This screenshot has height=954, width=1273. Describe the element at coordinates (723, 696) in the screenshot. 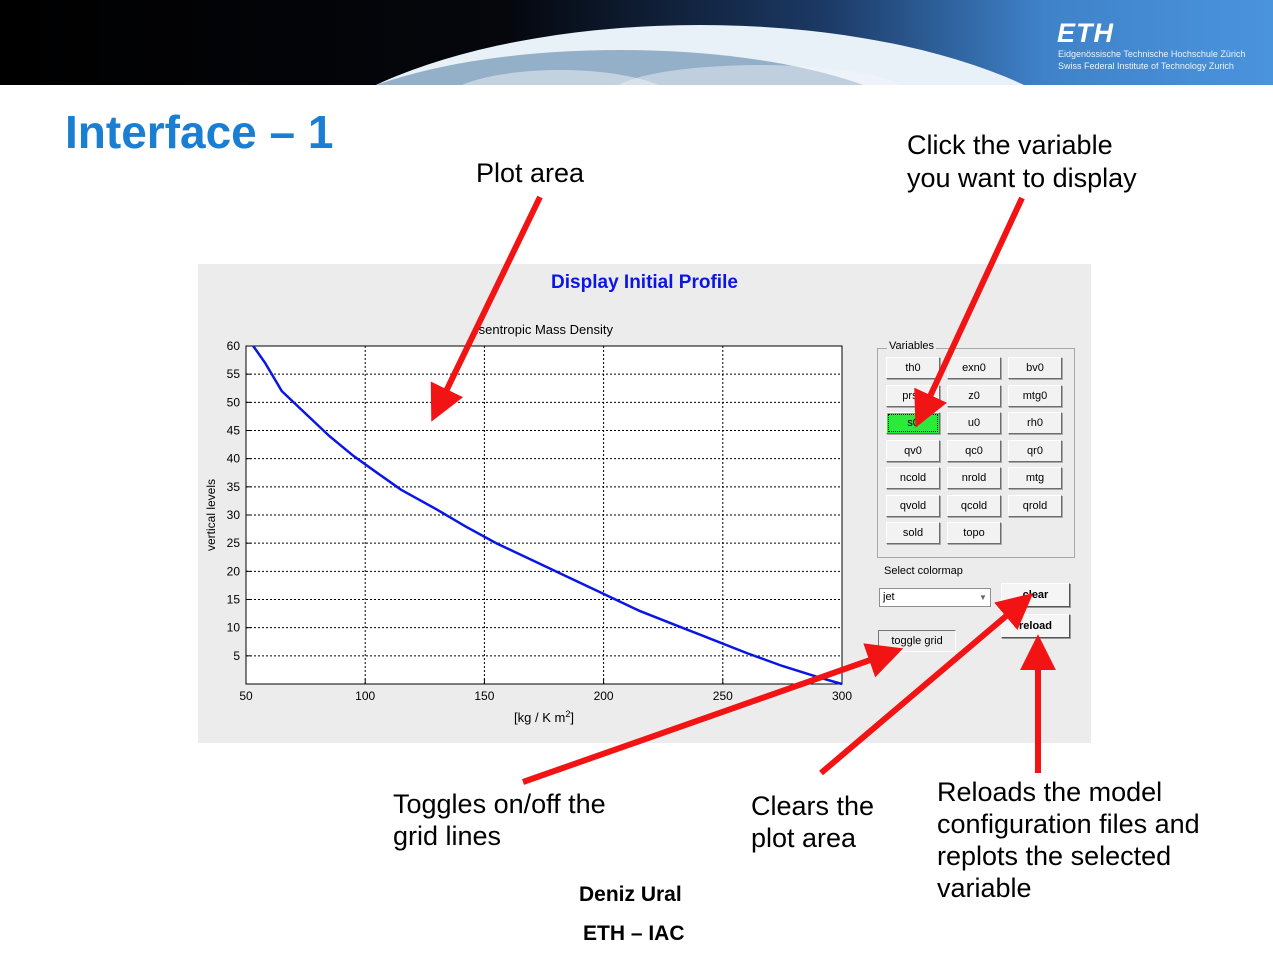

I see `x-tick-label: 250` at that location.